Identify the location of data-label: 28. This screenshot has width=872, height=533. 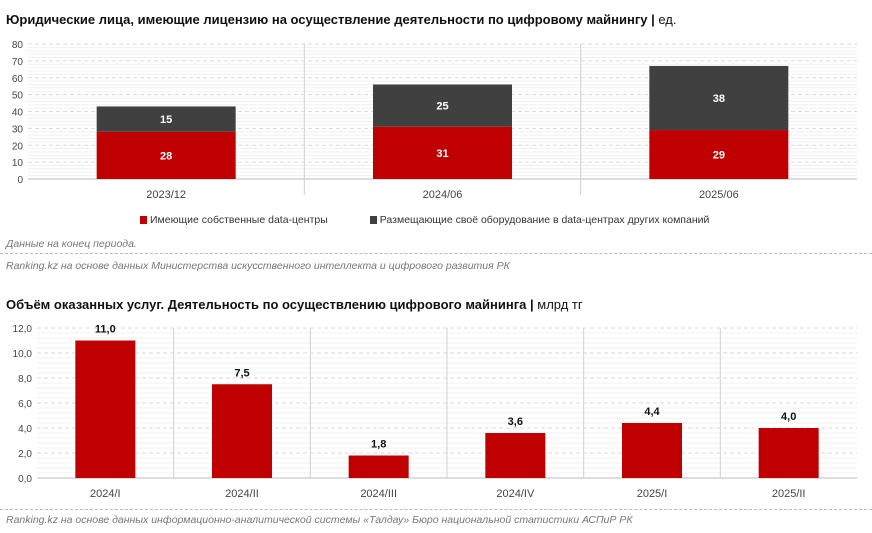
(166, 156).